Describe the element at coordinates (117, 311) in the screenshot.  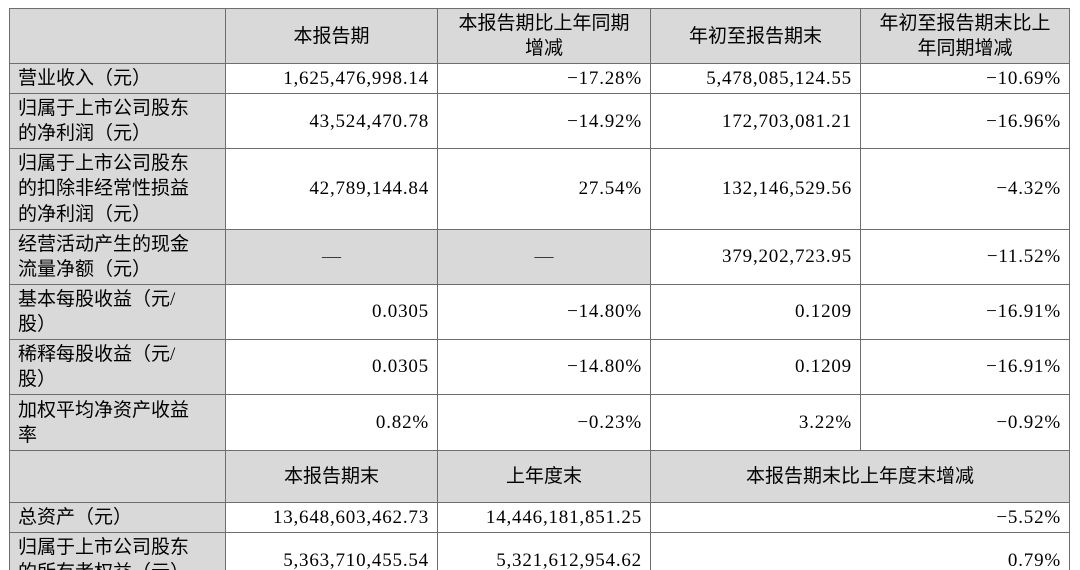
I see `row-label: 基本每股收益（元/ 股）` at that location.